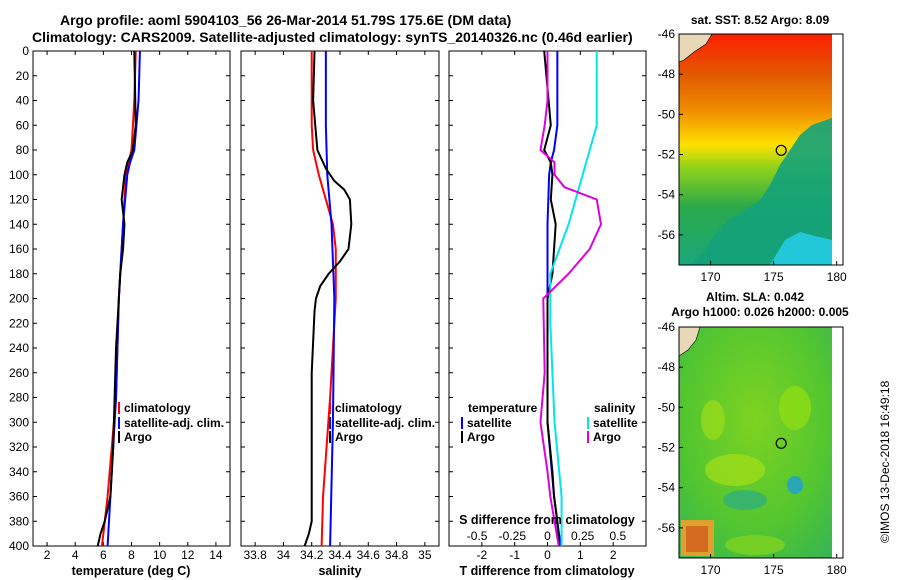  What do you see at coordinates (255, 555) in the screenshot?
I see `x-tick-label: 33.8` at bounding box center [255, 555].